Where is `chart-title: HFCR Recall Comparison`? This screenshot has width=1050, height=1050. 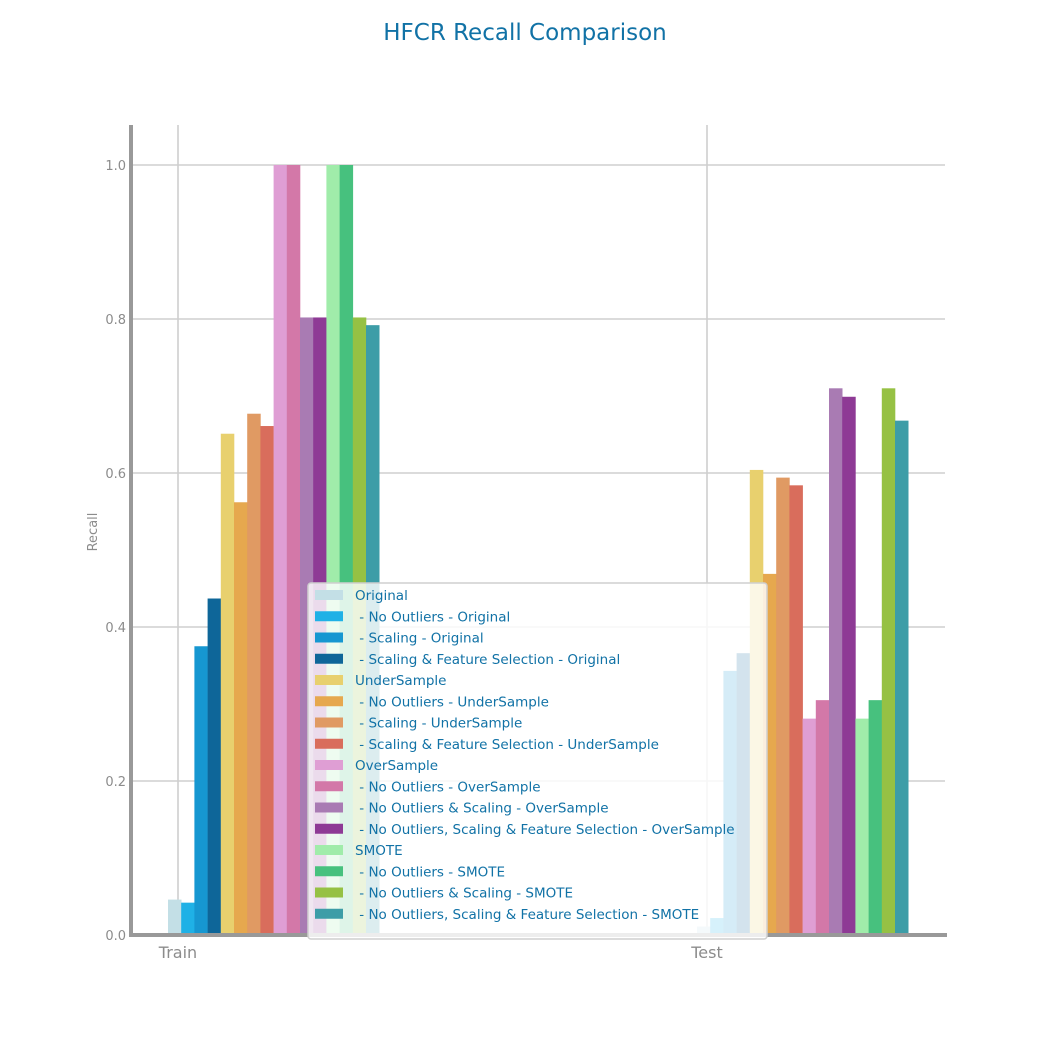
chart-title: HFCR Recall Comparison is located at coordinates (525, 33).